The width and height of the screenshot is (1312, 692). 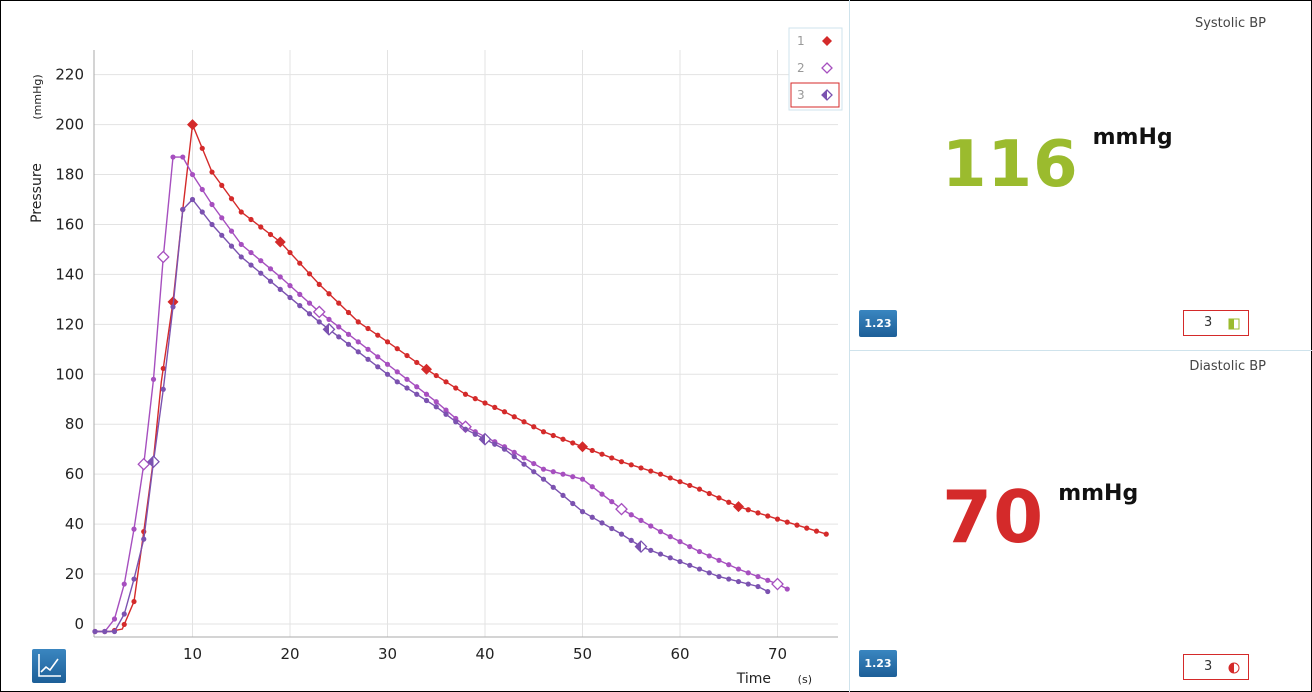 I want to click on line-graph-icon, so click(x=49, y=665).